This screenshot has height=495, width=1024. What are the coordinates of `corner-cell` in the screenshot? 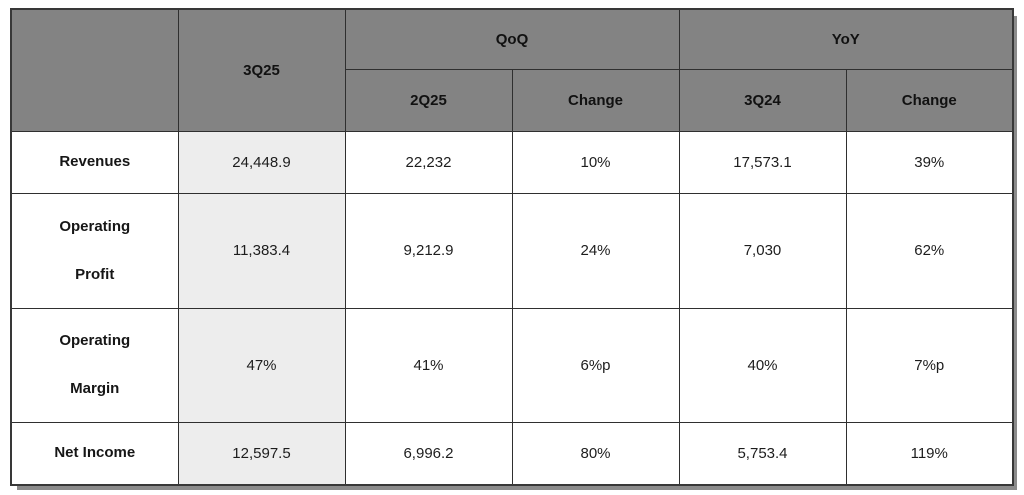 It's located at (94, 70).